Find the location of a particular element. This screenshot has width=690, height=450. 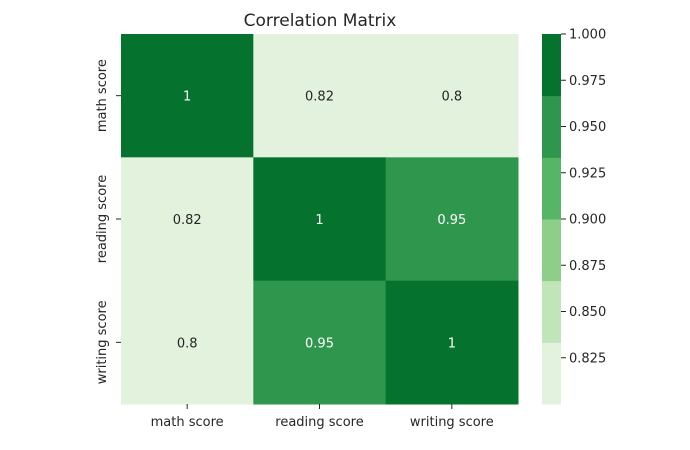

colorbar-tick-label: 0.900 is located at coordinates (587, 220).